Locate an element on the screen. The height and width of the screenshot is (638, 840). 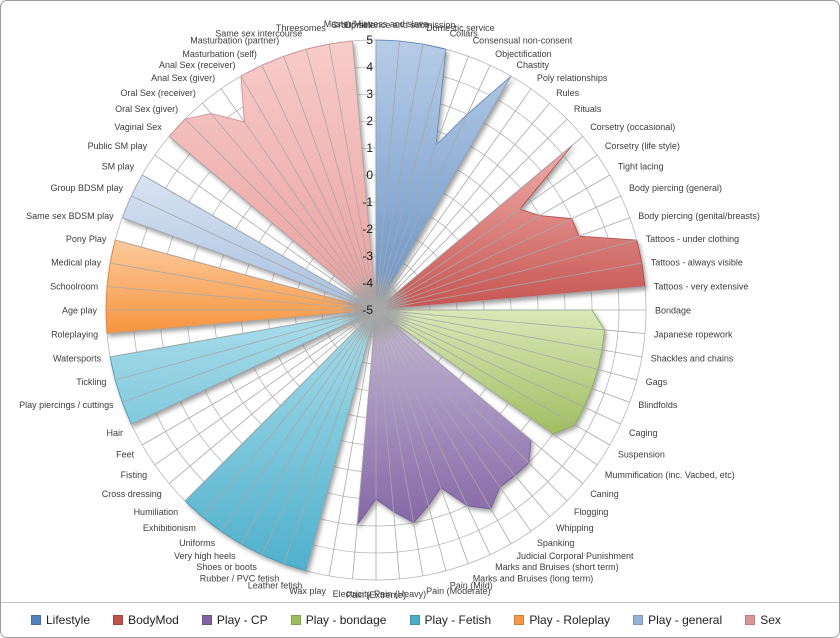
category-label: Rituals is located at coordinates (588, 109).